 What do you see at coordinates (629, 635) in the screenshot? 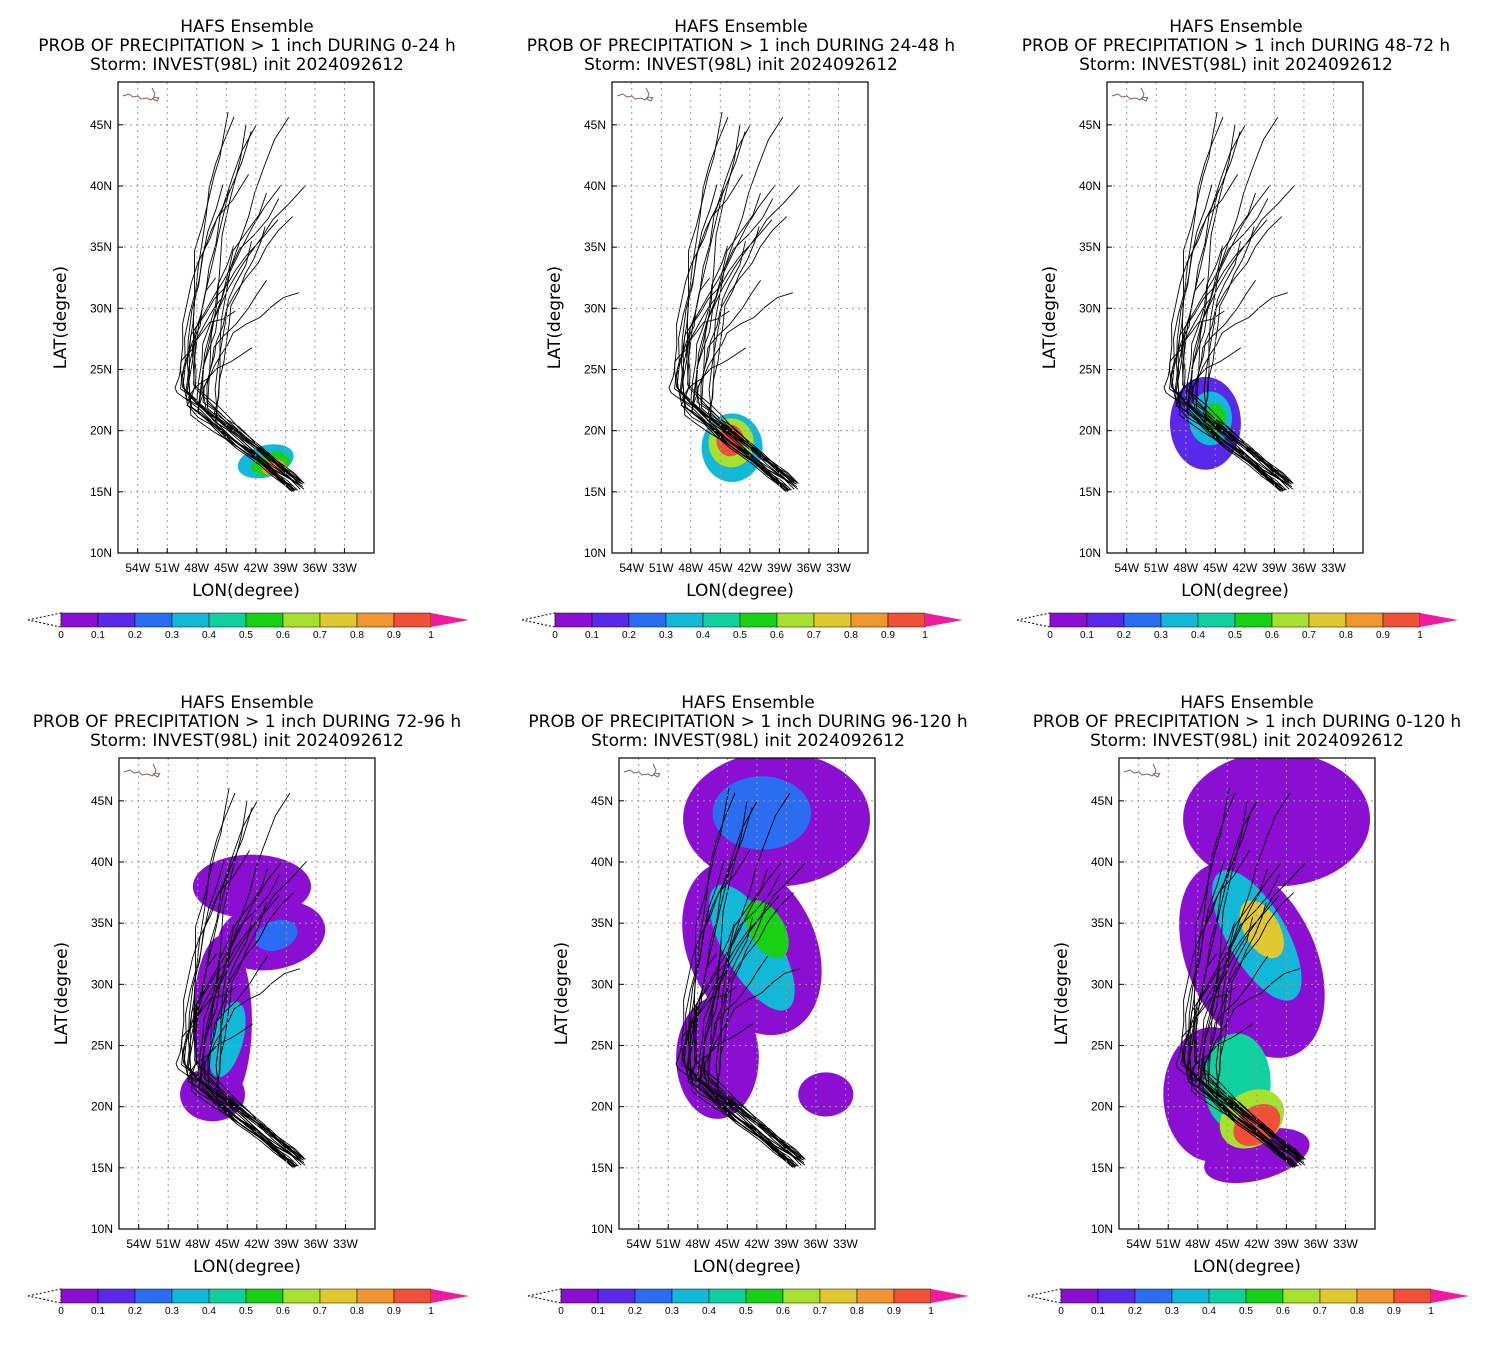
I see `colorbar-label: 0.2` at bounding box center [629, 635].